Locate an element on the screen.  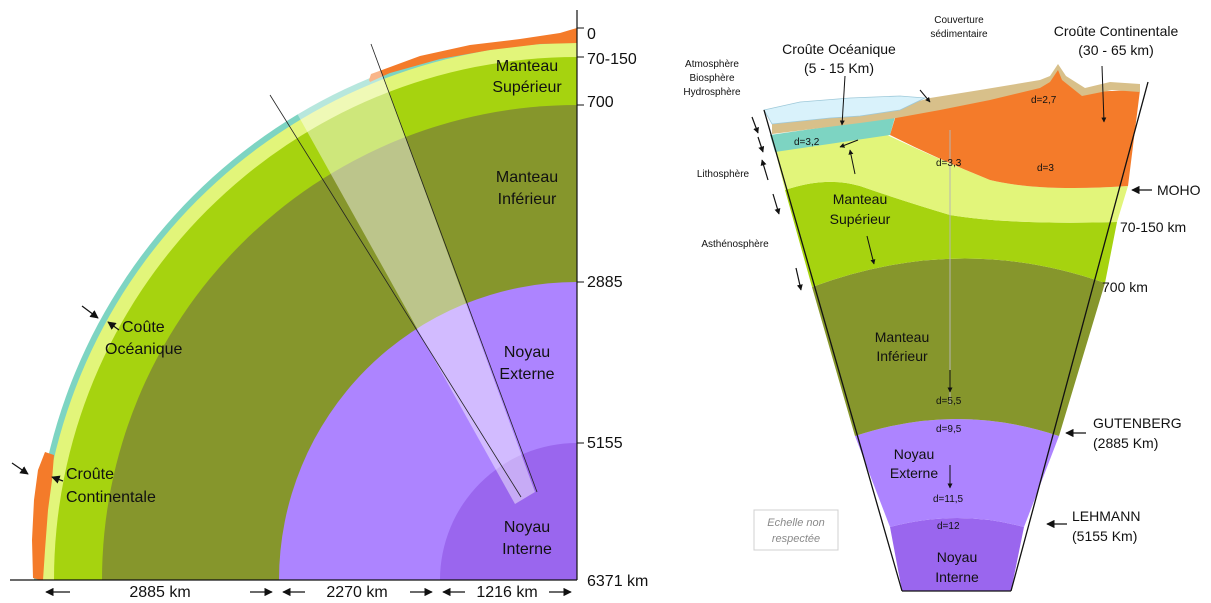
density-continental-top: d=2,7 is located at coordinates (1044, 100).